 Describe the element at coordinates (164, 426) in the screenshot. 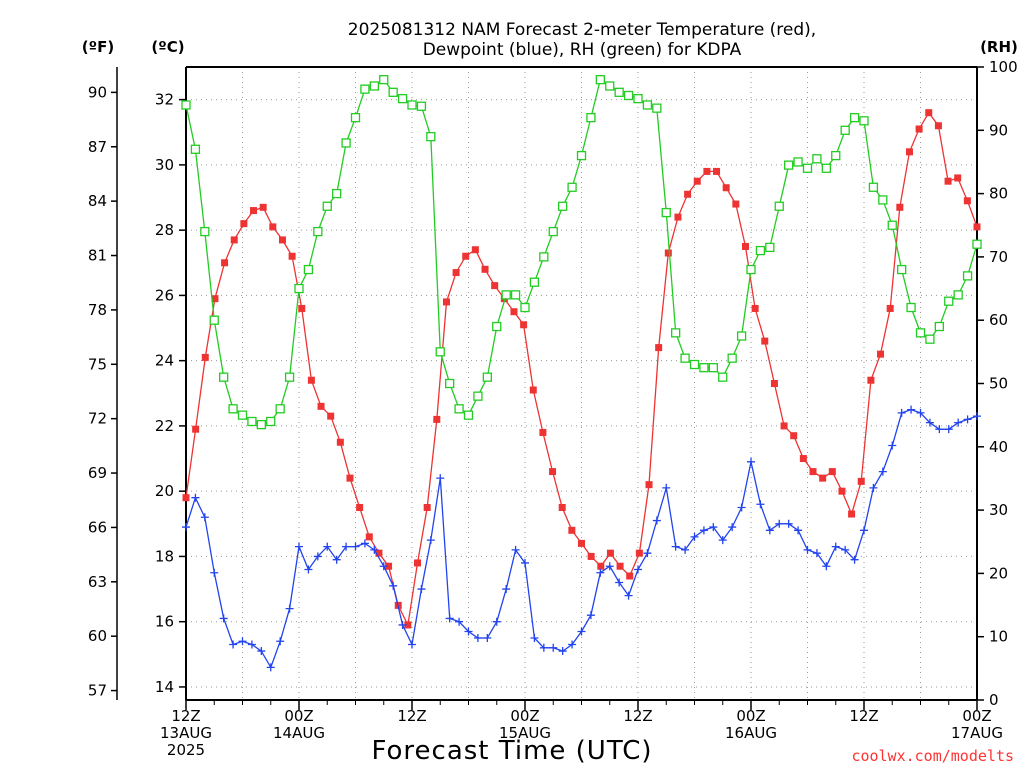

I see `celsius-tick-label: 22` at that location.